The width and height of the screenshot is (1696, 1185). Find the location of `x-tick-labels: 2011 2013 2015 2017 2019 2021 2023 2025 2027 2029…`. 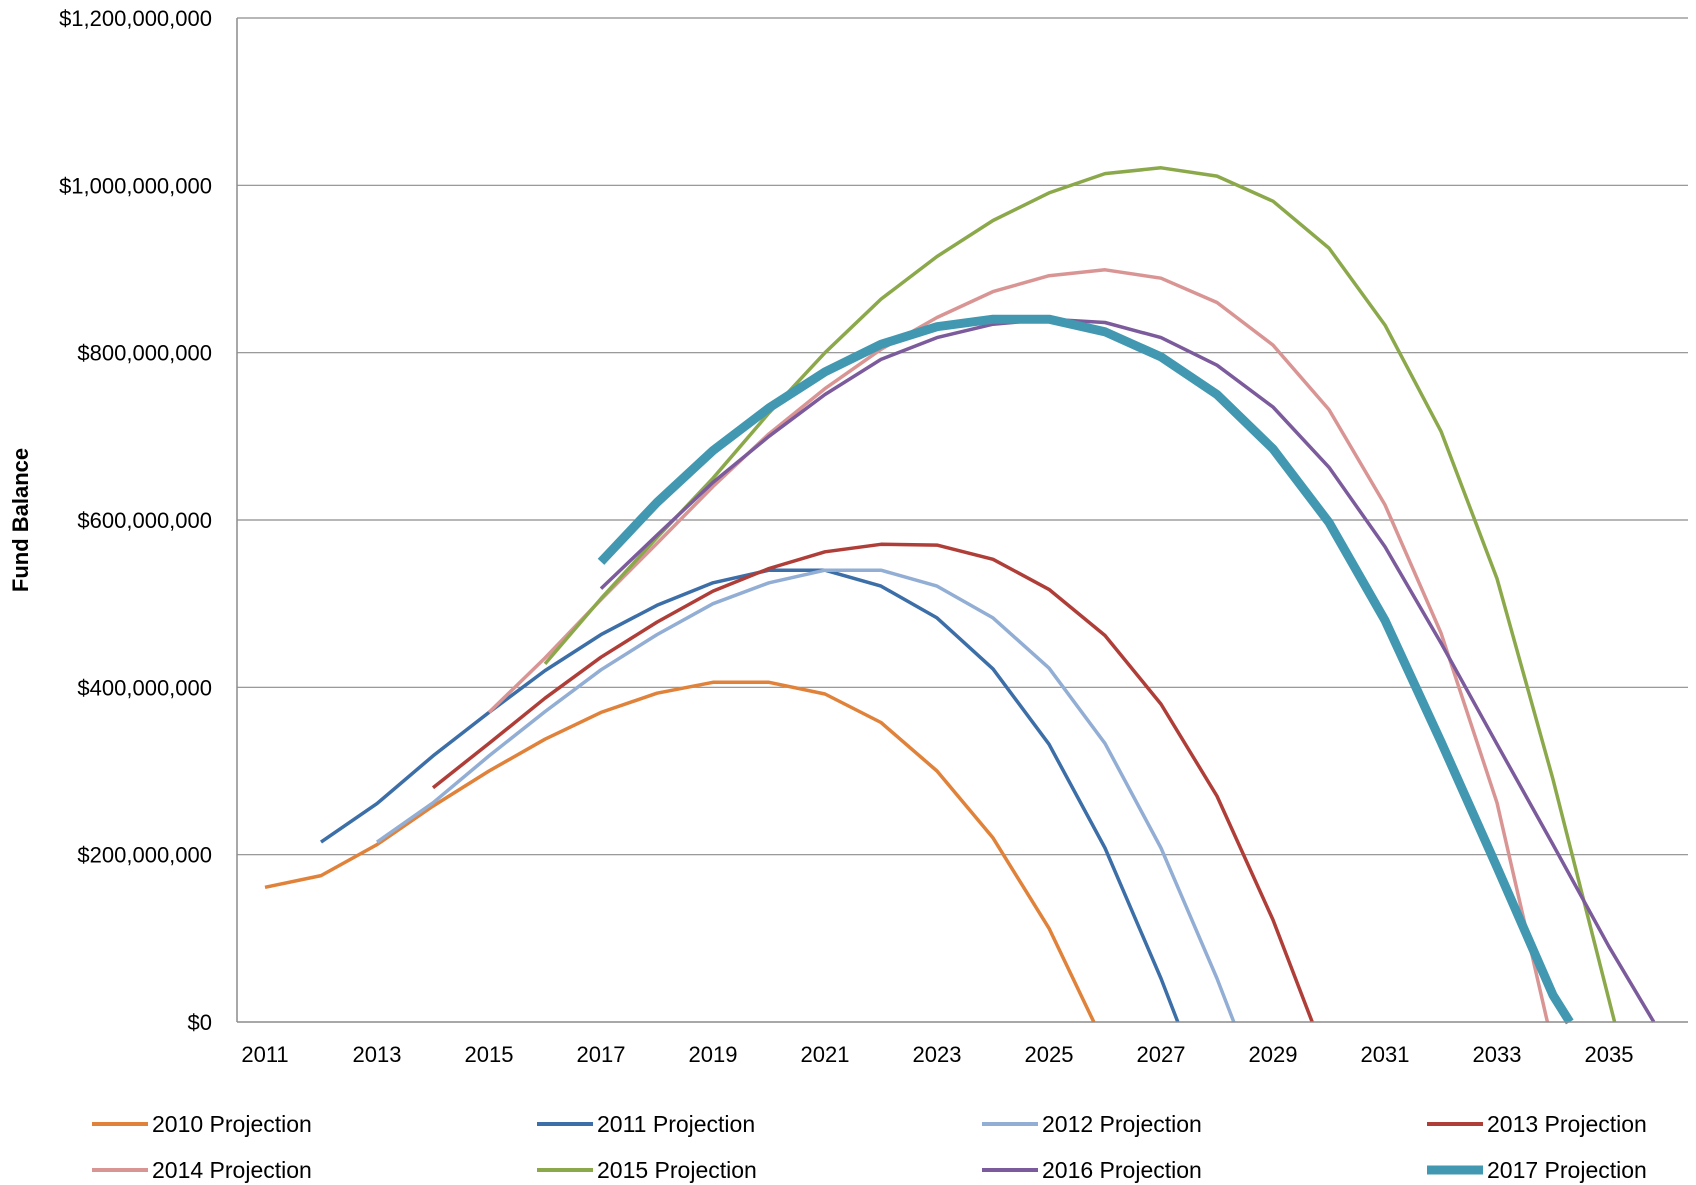

x-tick-labels: 2011 2013 2015 2017 2019 2021 2023 2025 2027 2029… is located at coordinates (937, 1054).